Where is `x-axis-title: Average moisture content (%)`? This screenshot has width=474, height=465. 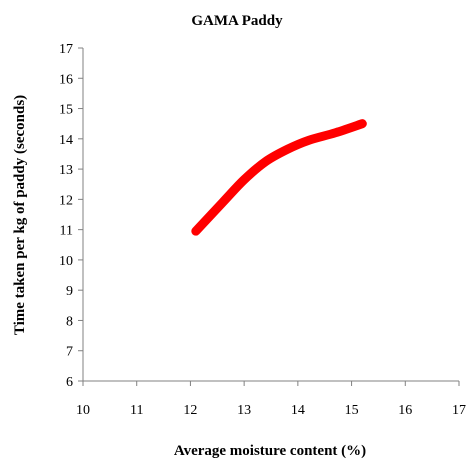 x-axis-title: Average moisture content (%) is located at coordinates (270, 451).